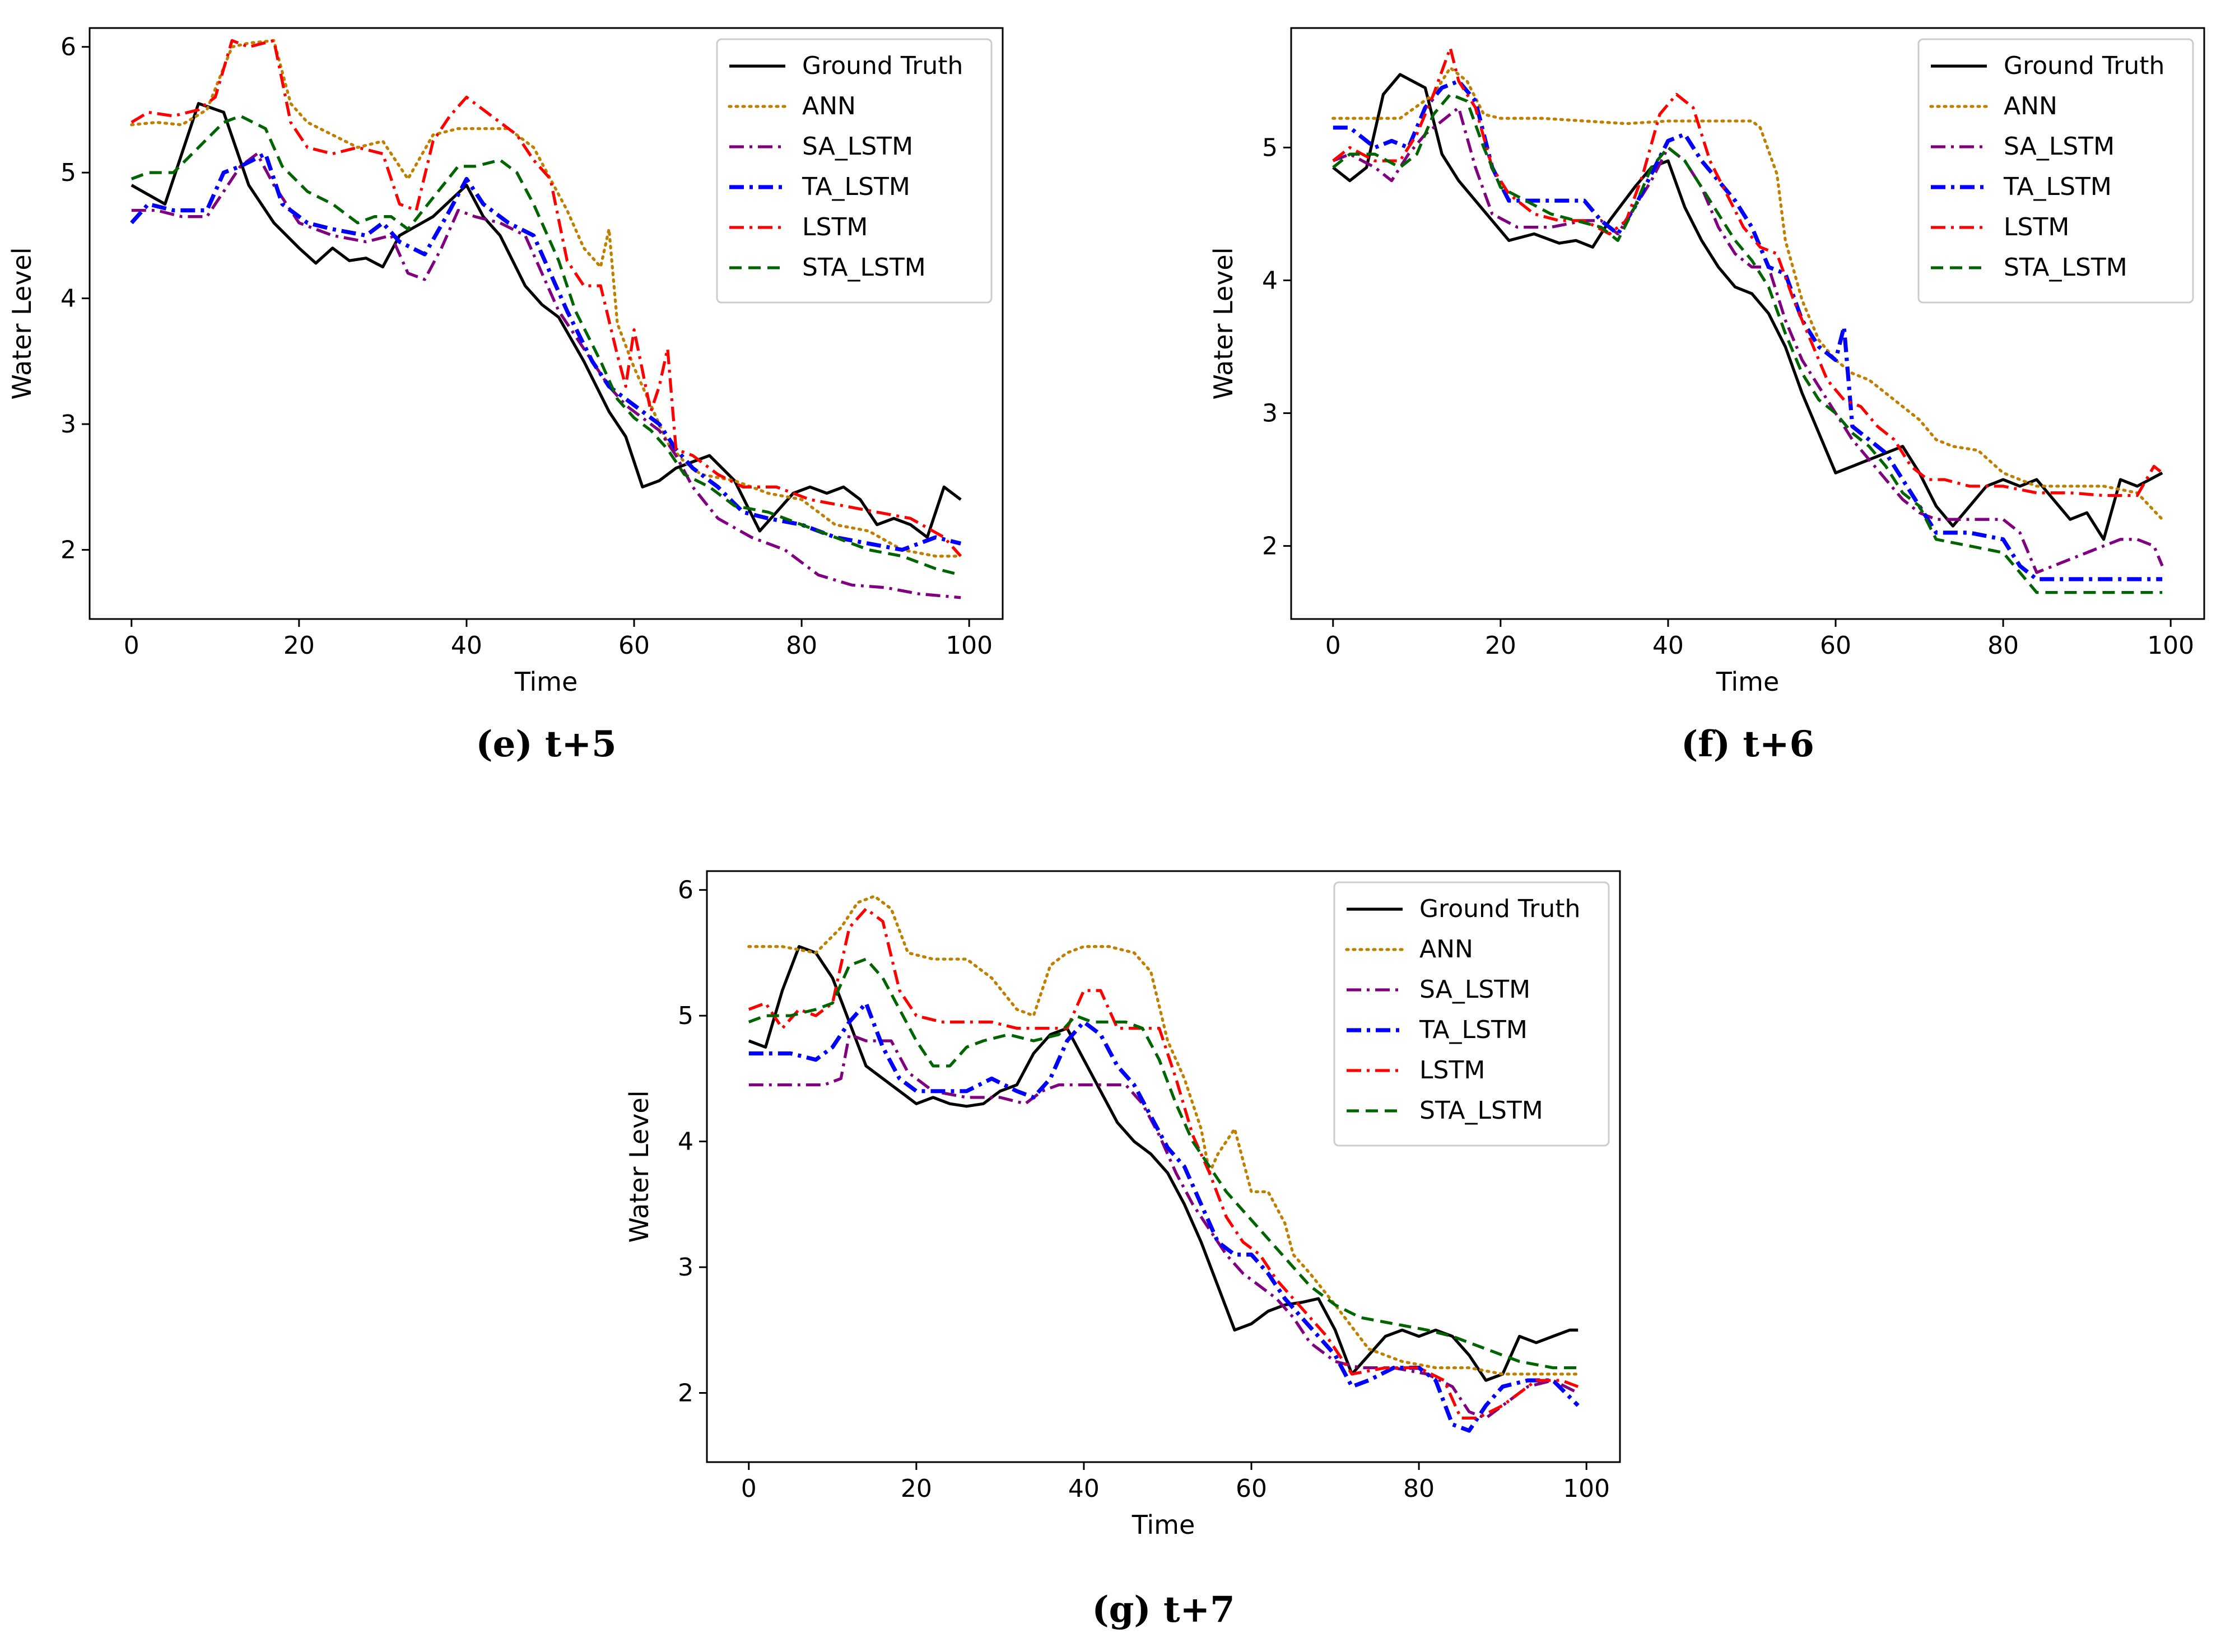 The width and height of the screenshot is (2221, 1652). Describe the element at coordinates (1163, 1610) in the screenshot. I see `chart-caption: (g) t+7` at that location.